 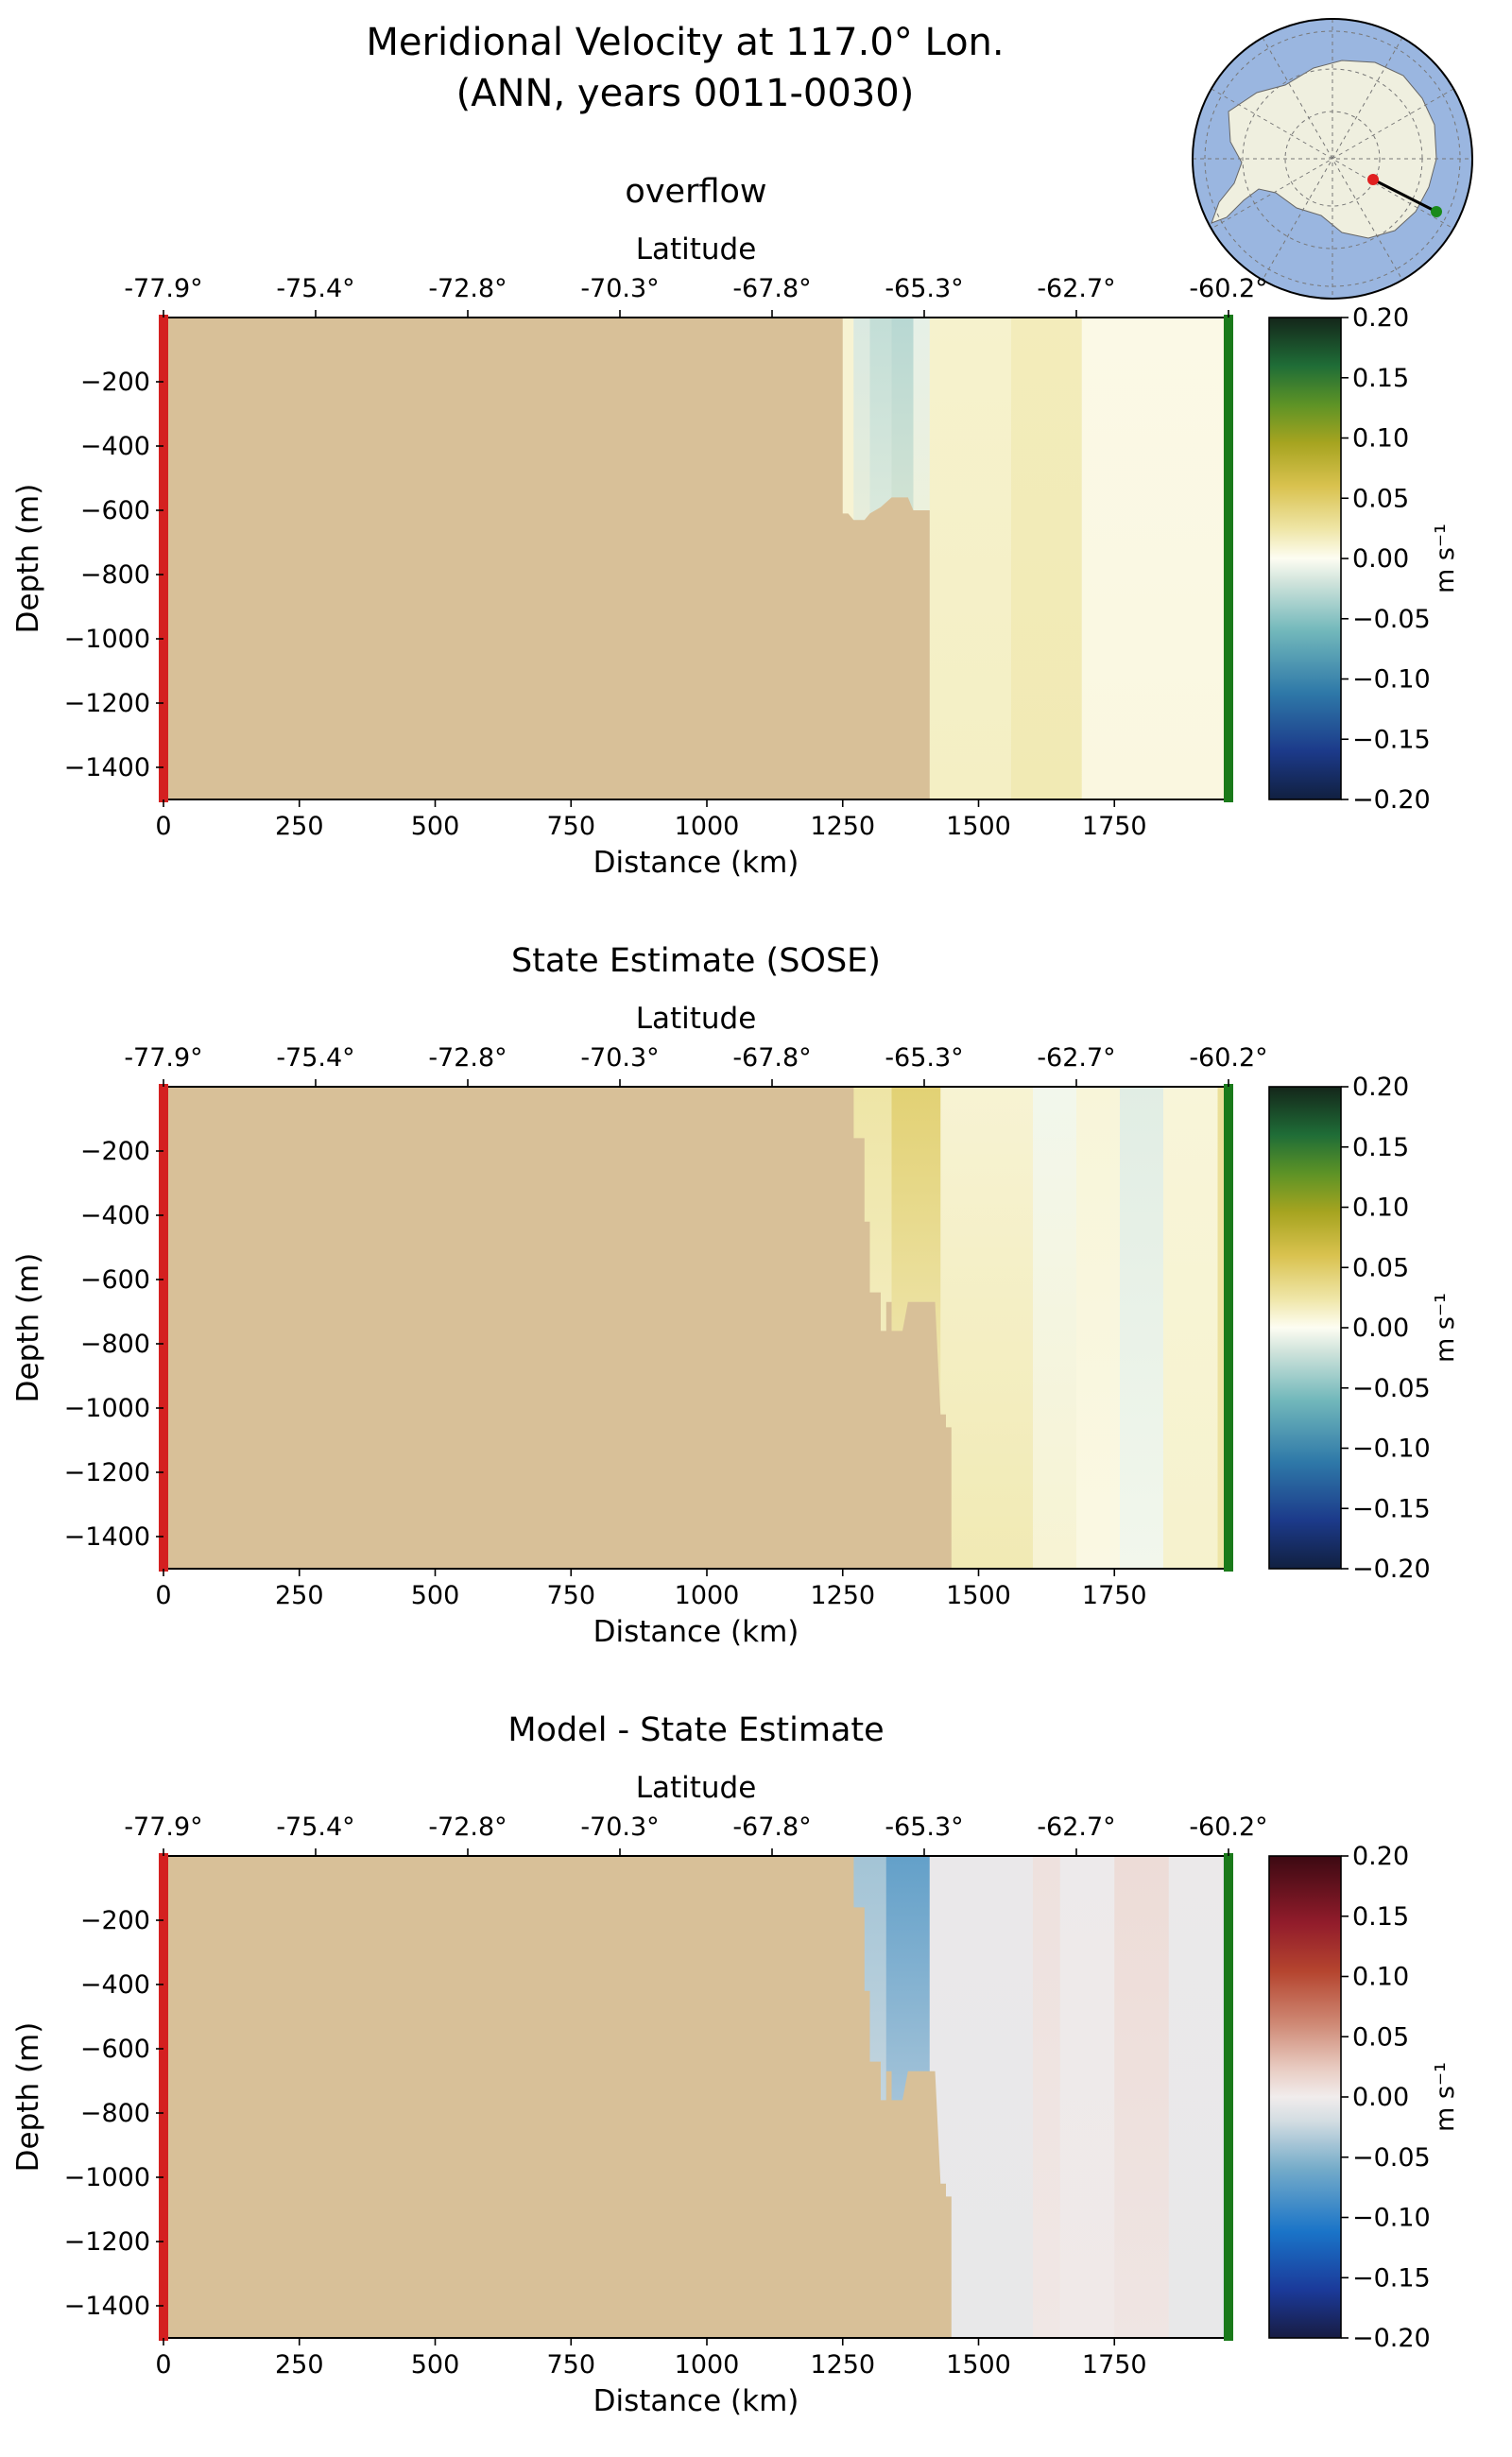 I want to click on panel-title: overflow, so click(x=695, y=192).